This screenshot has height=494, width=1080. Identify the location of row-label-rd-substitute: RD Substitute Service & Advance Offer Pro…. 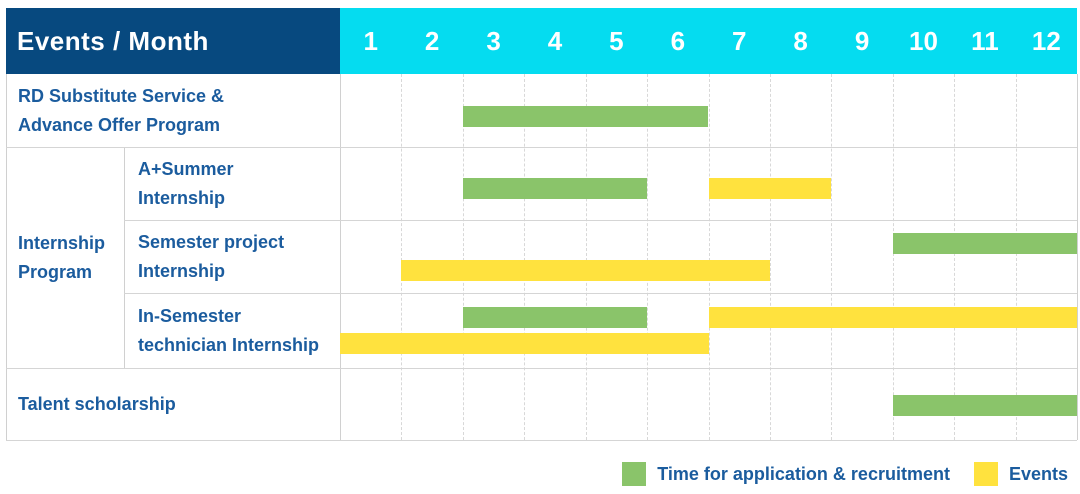
(173, 110).